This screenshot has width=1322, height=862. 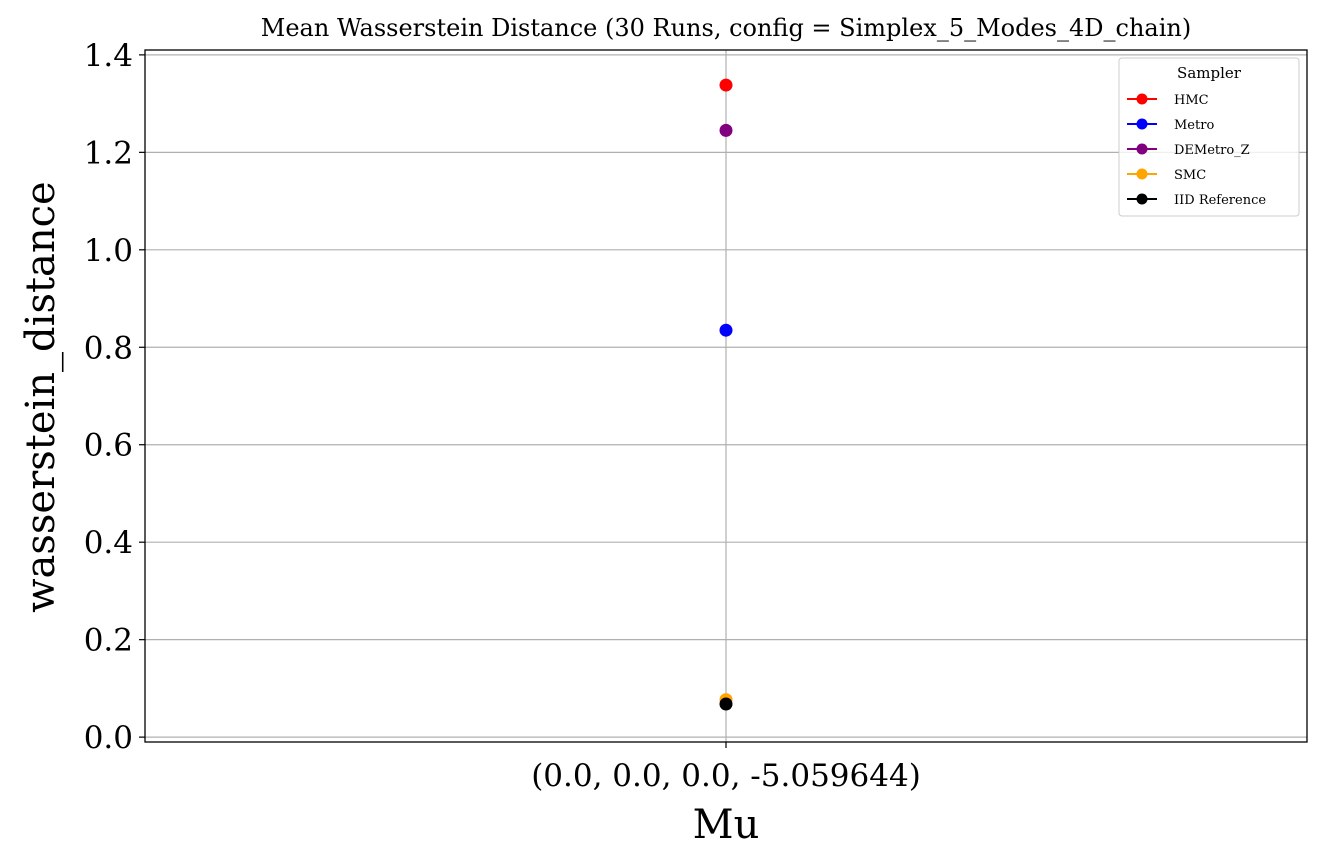 I want to click on legend-marker-metro, so click(x=1142, y=124).